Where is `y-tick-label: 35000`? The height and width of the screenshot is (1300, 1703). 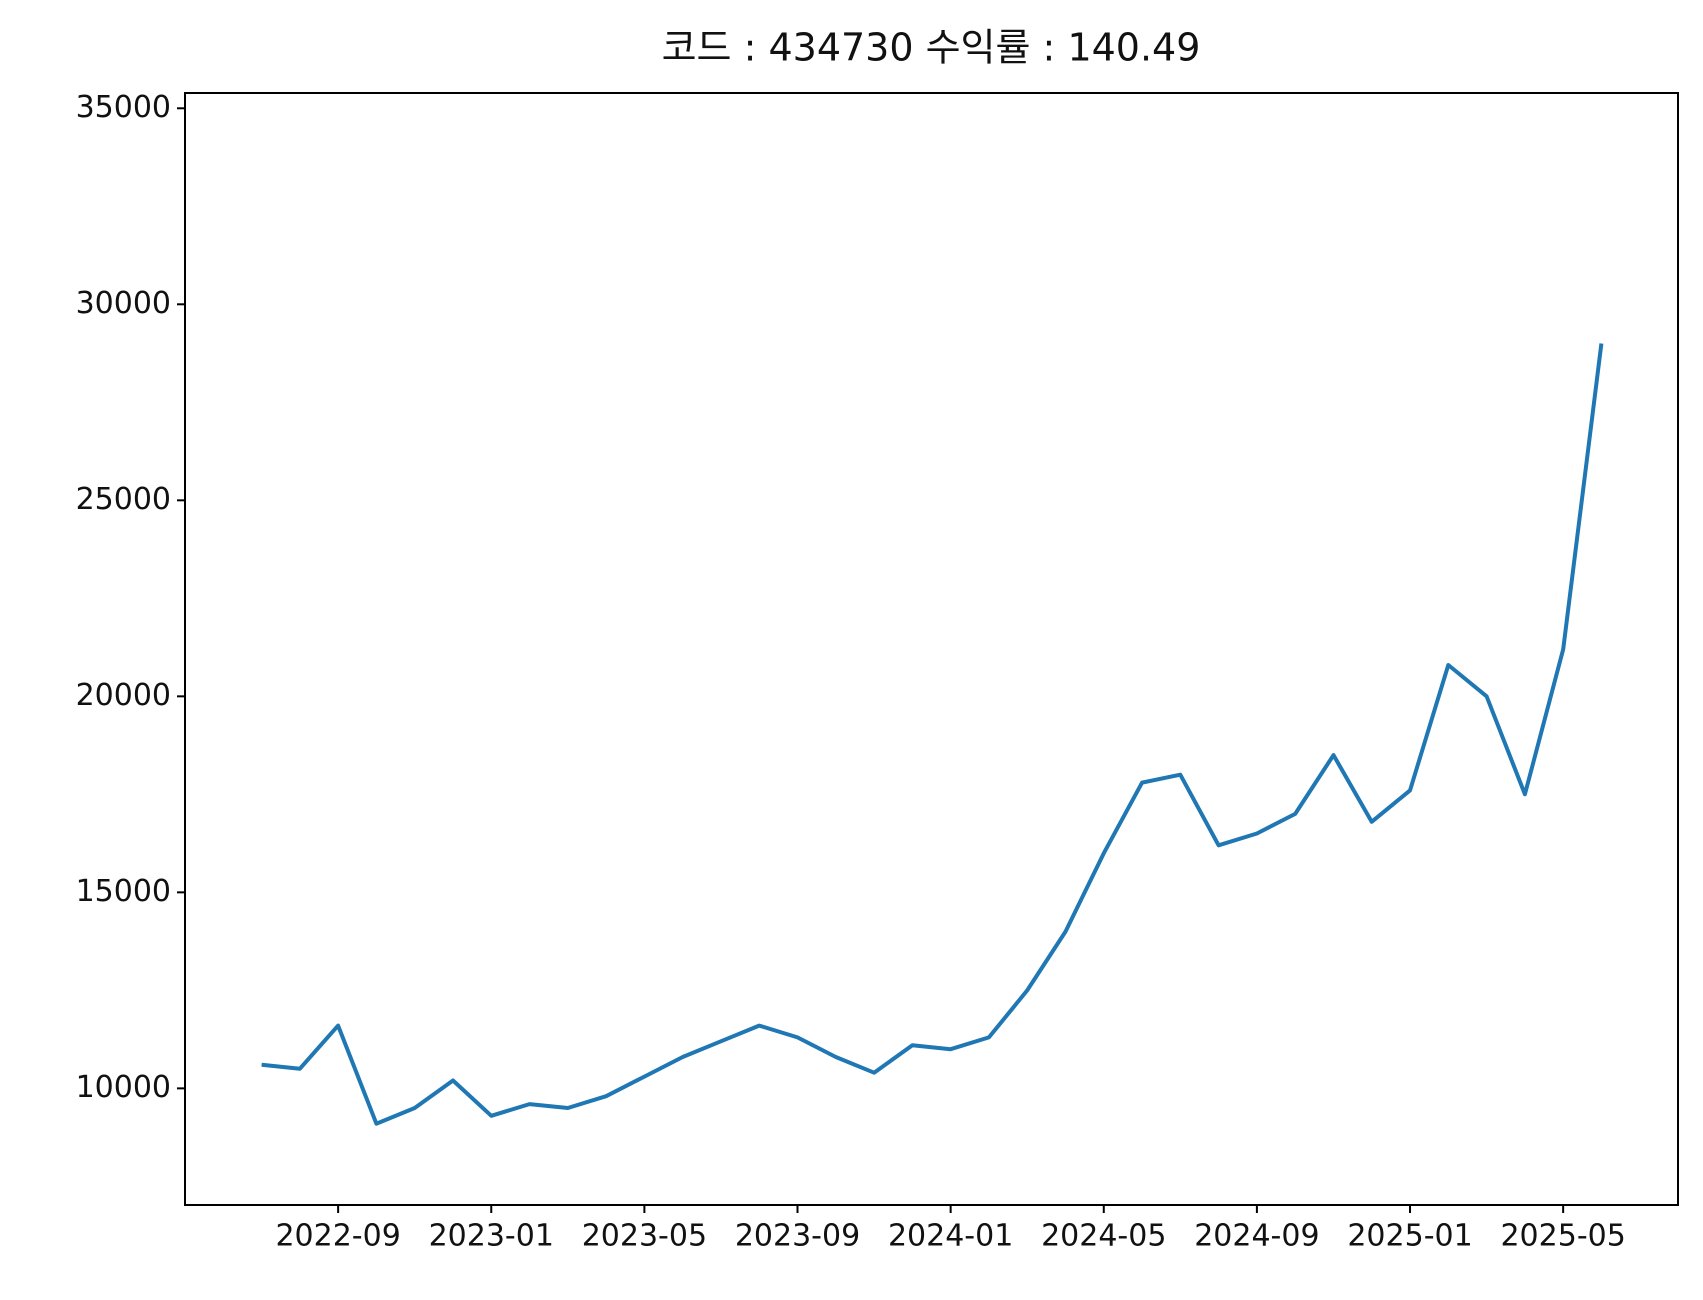
y-tick-label: 35000 is located at coordinates (123, 107).